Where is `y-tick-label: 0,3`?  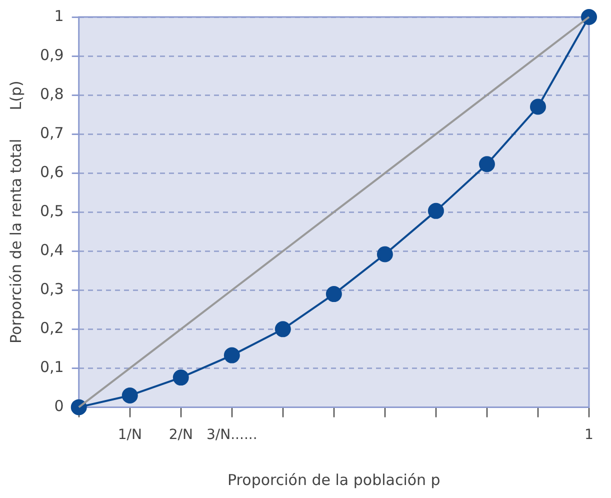 y-tick-label: 0,3 is located at coordinates (52, 289).